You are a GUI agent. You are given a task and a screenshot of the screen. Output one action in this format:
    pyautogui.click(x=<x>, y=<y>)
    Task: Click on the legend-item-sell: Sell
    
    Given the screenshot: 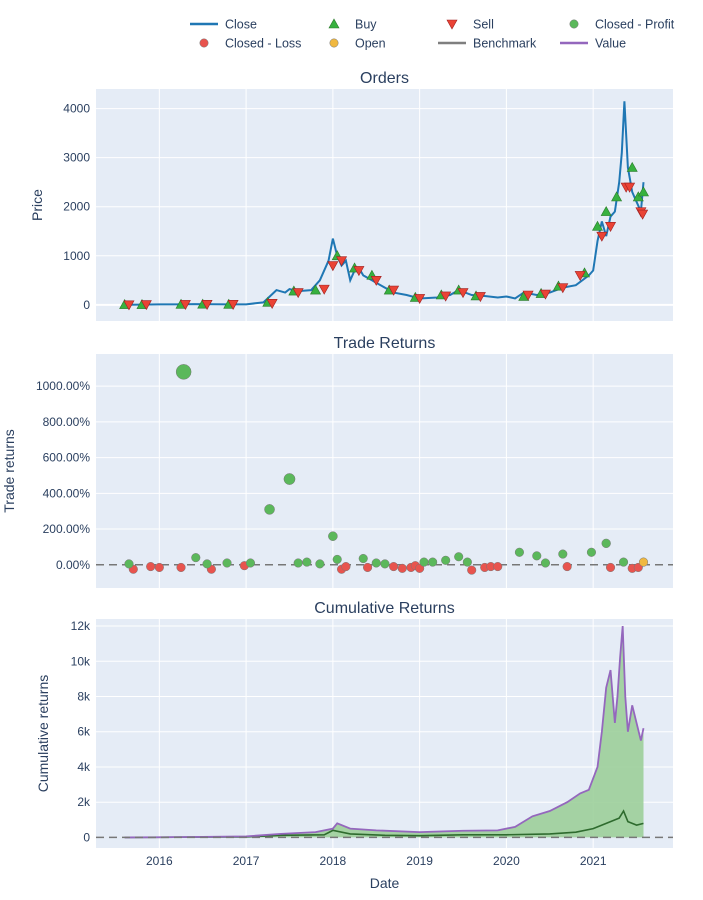 What is the action you would take?
    pyautogui.click(x=470, y=25)
    